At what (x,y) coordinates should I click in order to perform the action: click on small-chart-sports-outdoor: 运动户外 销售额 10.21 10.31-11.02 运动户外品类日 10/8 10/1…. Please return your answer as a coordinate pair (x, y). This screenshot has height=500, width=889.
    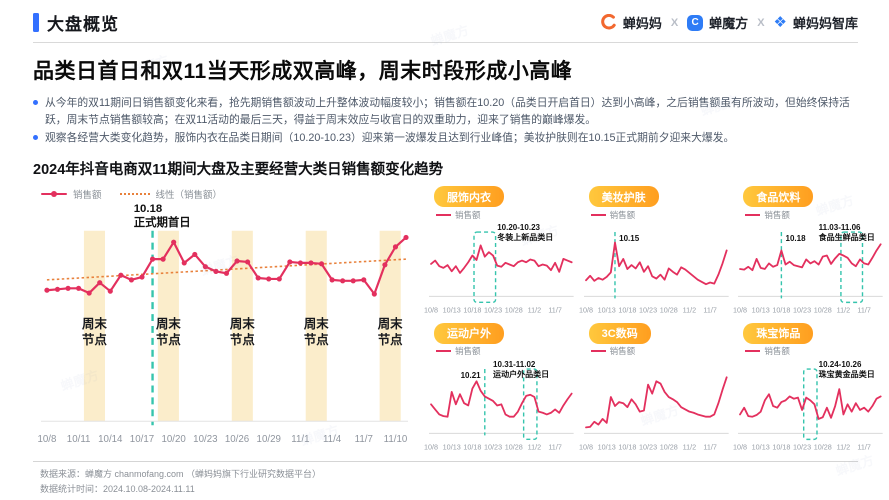
    Looking at the image, I should click on (500, 389).